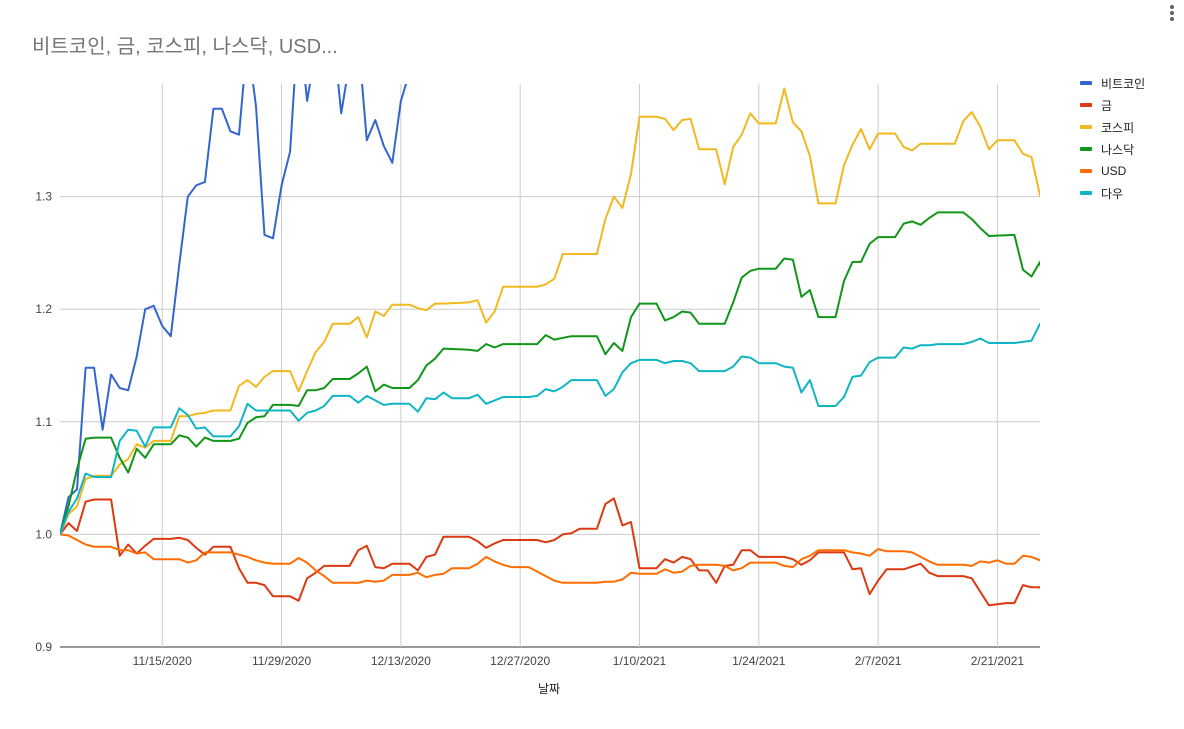  What do you see at coordinates (43, 534) in the screenshot?
I see `y-tick-label: 1.0` at bounding box center [43, 534].